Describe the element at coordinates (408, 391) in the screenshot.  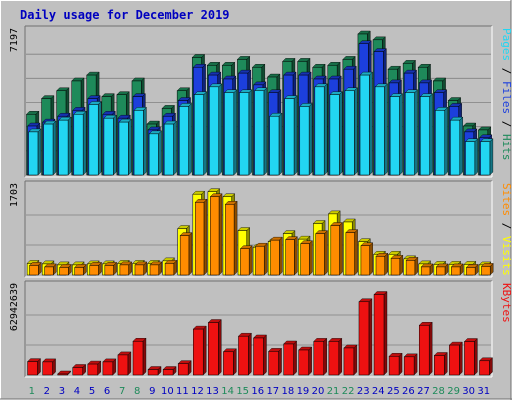
I see `x-tick-label: 26` at that location.